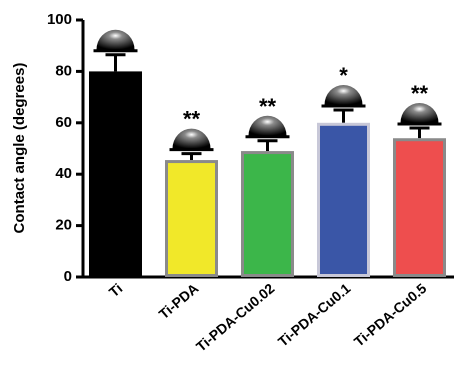 This screenshot has height=388, width=458. I want to click on y-axis-title: Contact angle (degrees), so click(19, 148).